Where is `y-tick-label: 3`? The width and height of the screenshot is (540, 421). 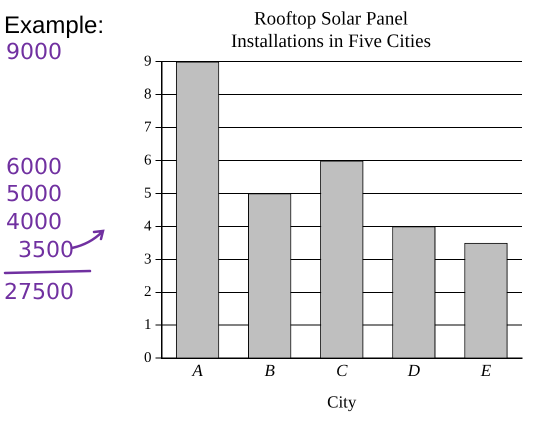 y-tick-label: 3 is located at coordinates (148, 259).